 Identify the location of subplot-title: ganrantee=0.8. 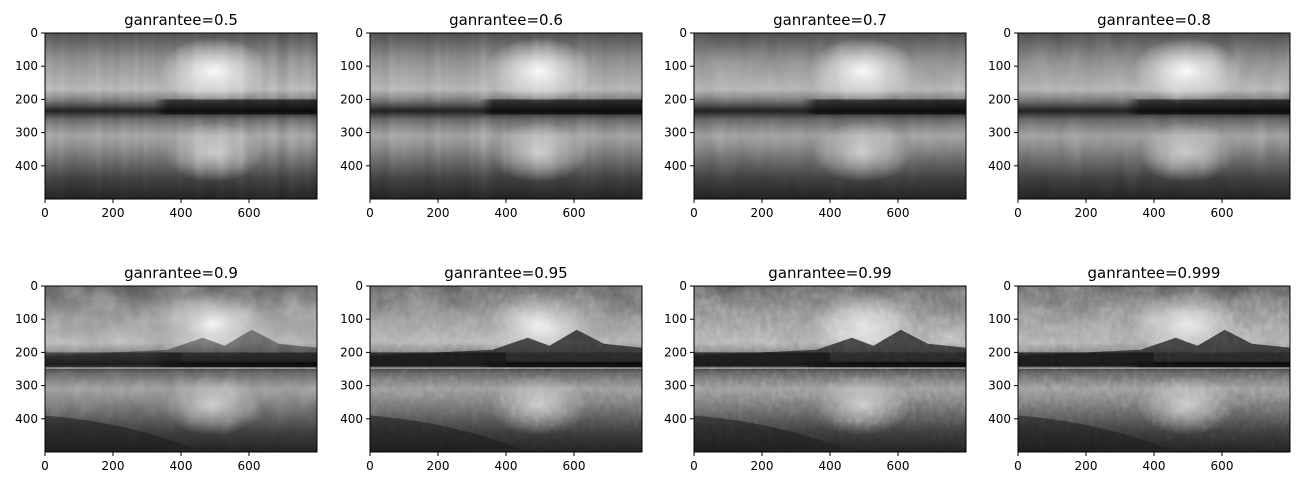
(1154, 20).